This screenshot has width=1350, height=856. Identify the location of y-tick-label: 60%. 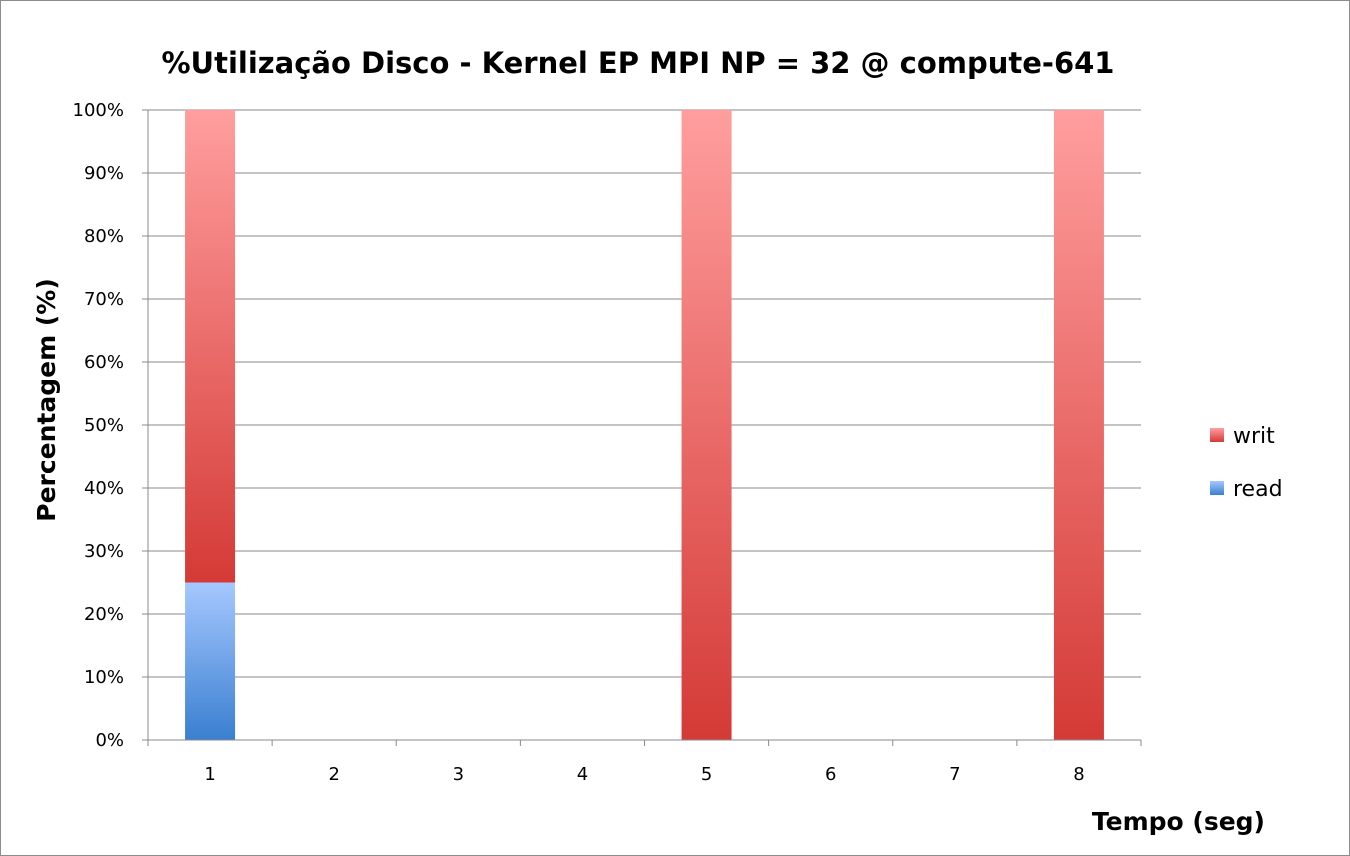
(104, 362).